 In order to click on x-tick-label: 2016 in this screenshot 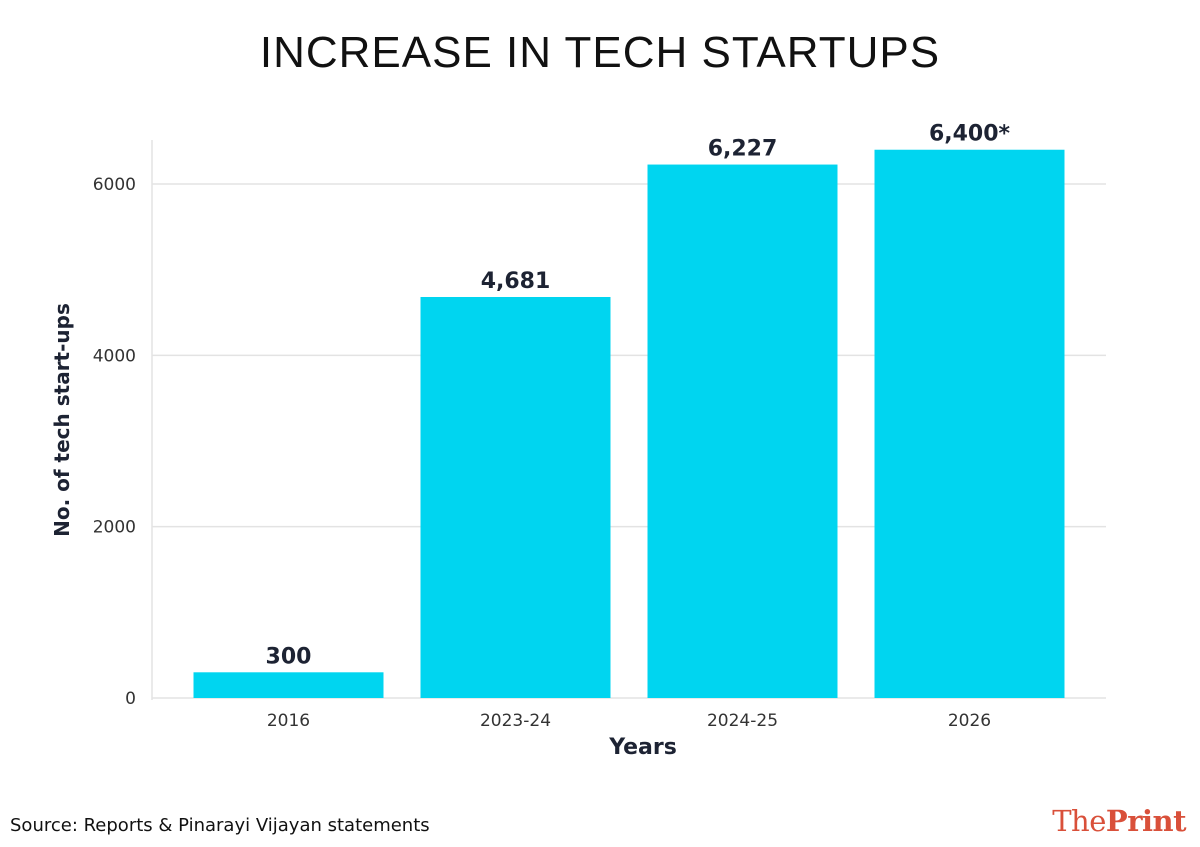, I will do `click(288, 721)`.